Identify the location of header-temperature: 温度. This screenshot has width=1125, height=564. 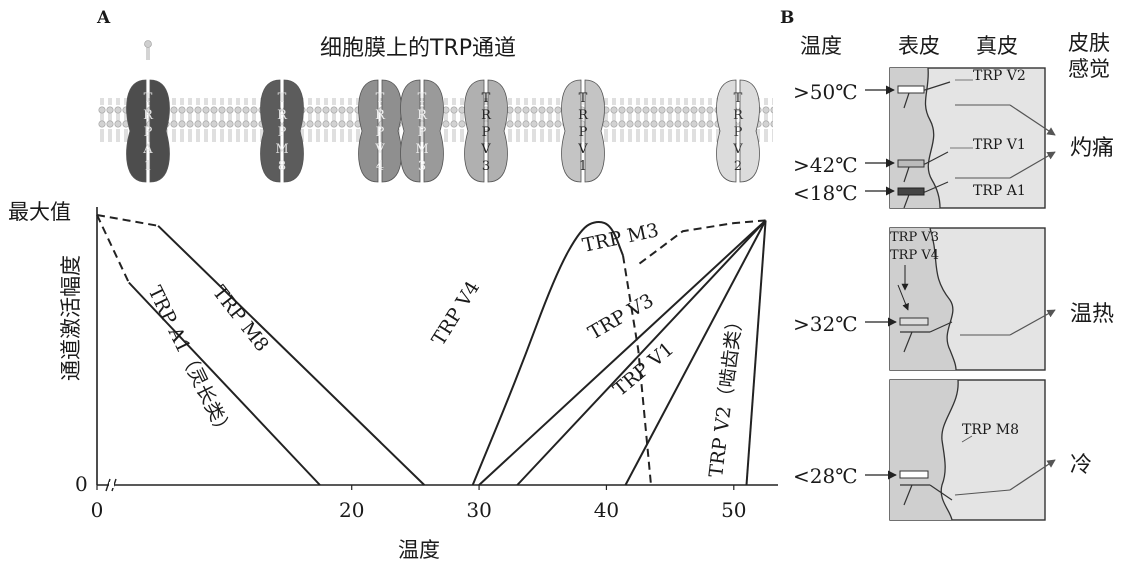
(821, 46).